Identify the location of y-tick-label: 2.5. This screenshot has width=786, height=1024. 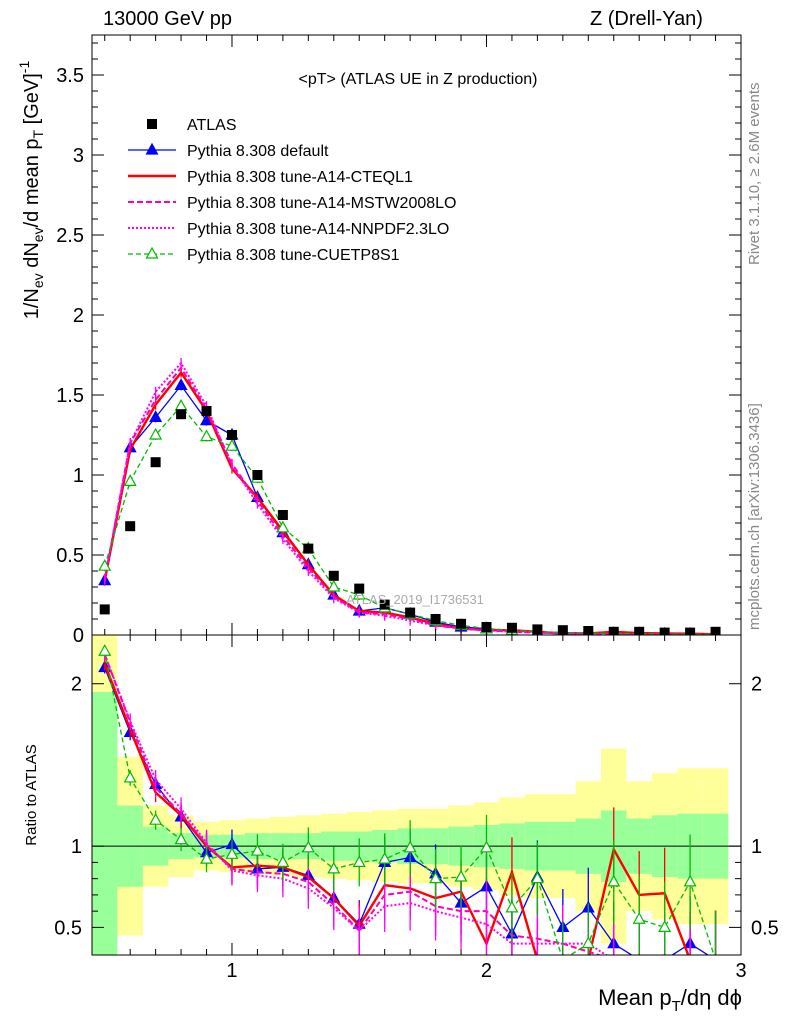
(70, 236).